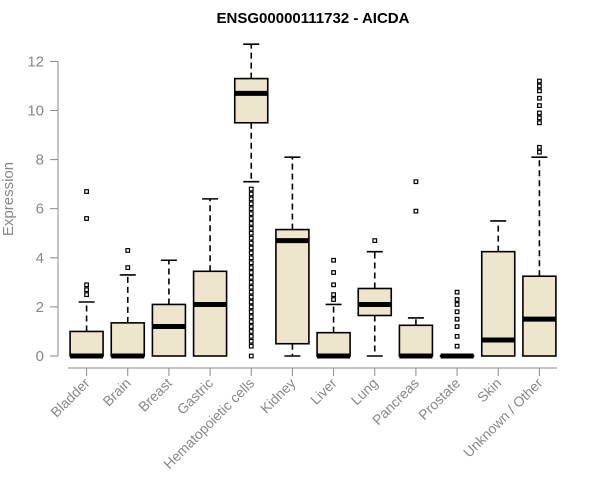  What do you see at coordinates (416, 269) in the screenshot?
I see `box-pancreas` at bounding box center [416, 269].